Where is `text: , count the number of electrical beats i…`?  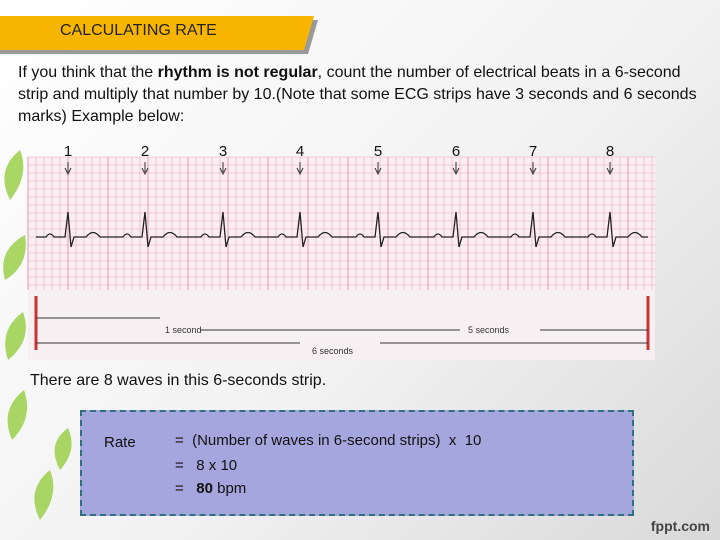
text: , count the number of electrical beats i… is located at coordinates (357, 94).